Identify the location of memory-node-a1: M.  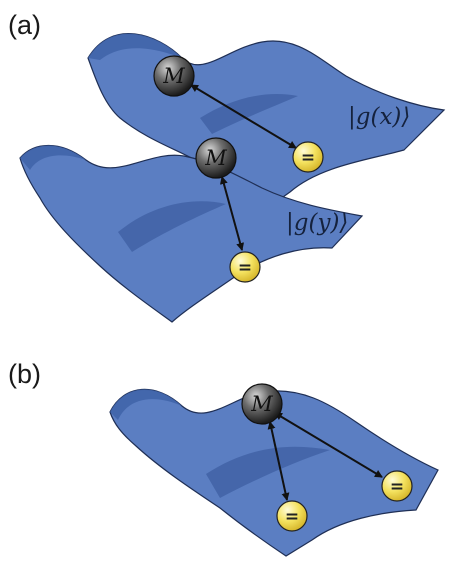
(174, 76).